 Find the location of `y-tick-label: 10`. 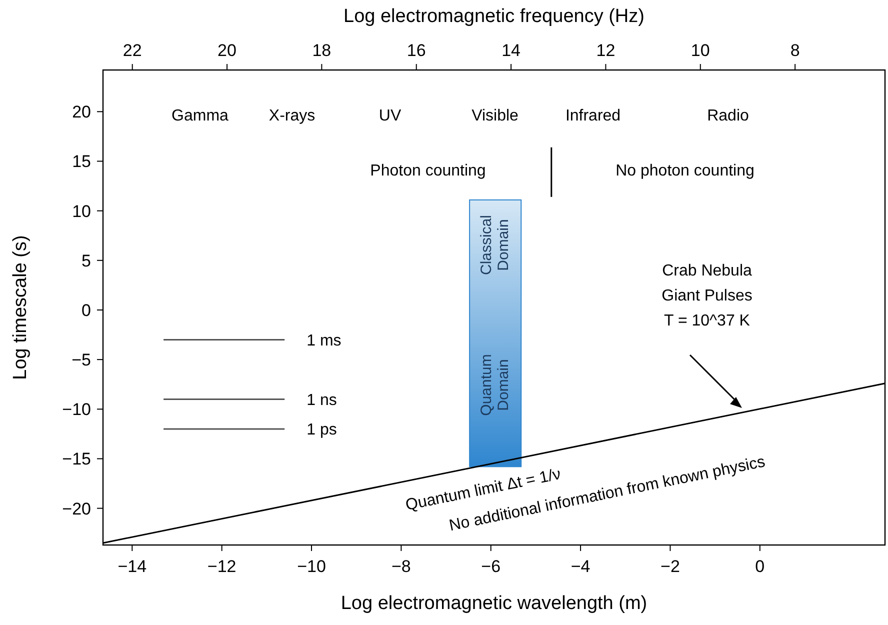

y-tick-label: 10 is located at coordinates (81, 211).